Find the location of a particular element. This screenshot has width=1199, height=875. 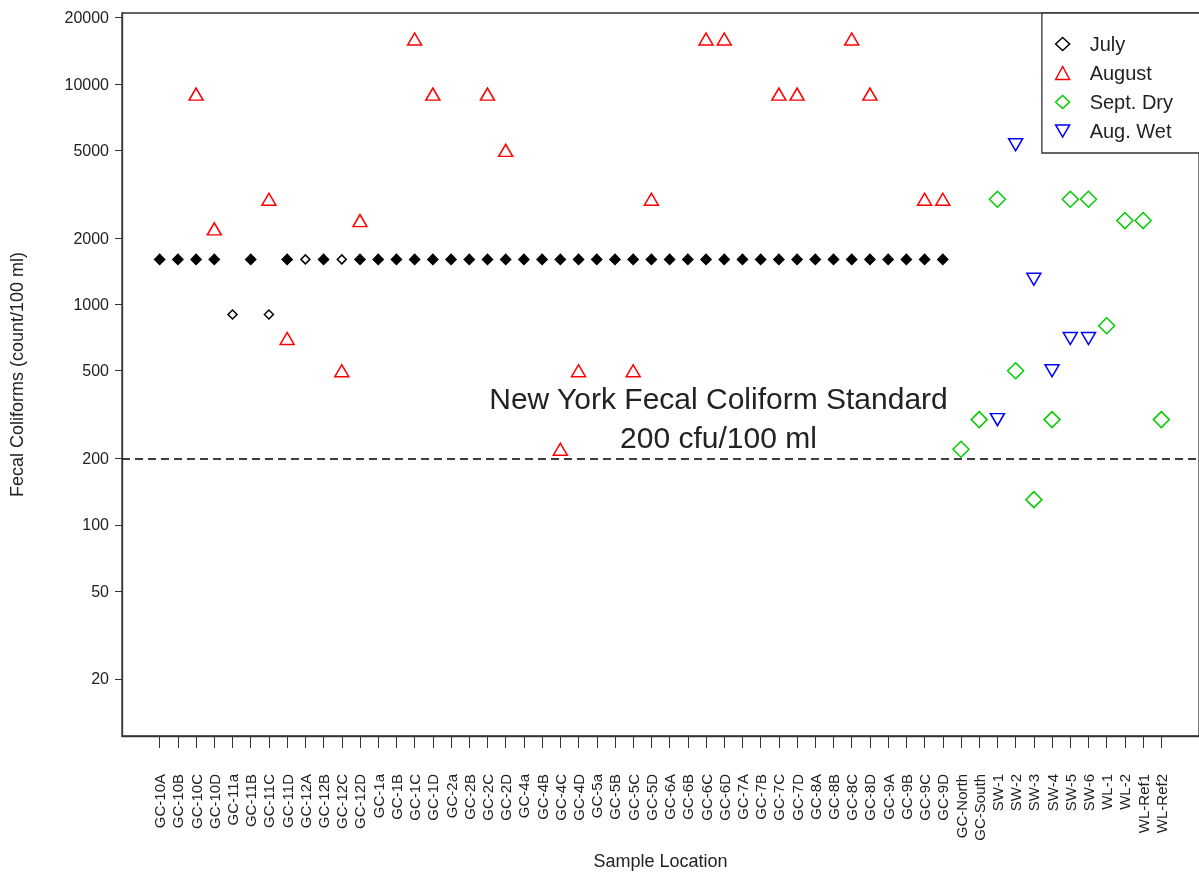

x-tick-label: GC-9D is located at coordinates (943, 797).